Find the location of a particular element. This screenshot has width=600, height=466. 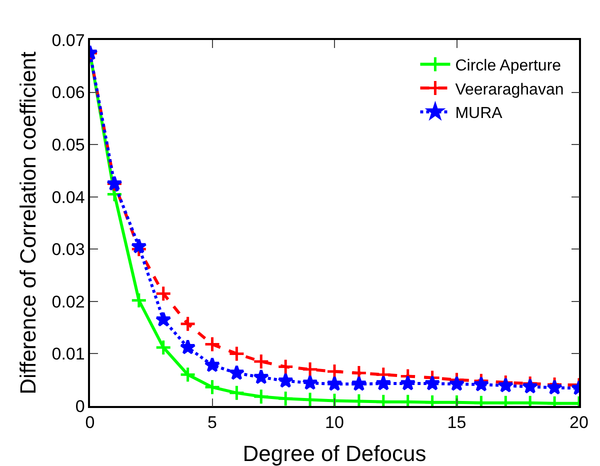

x-axis-title: Degree of Defocus is located at coordinates (334, 453).